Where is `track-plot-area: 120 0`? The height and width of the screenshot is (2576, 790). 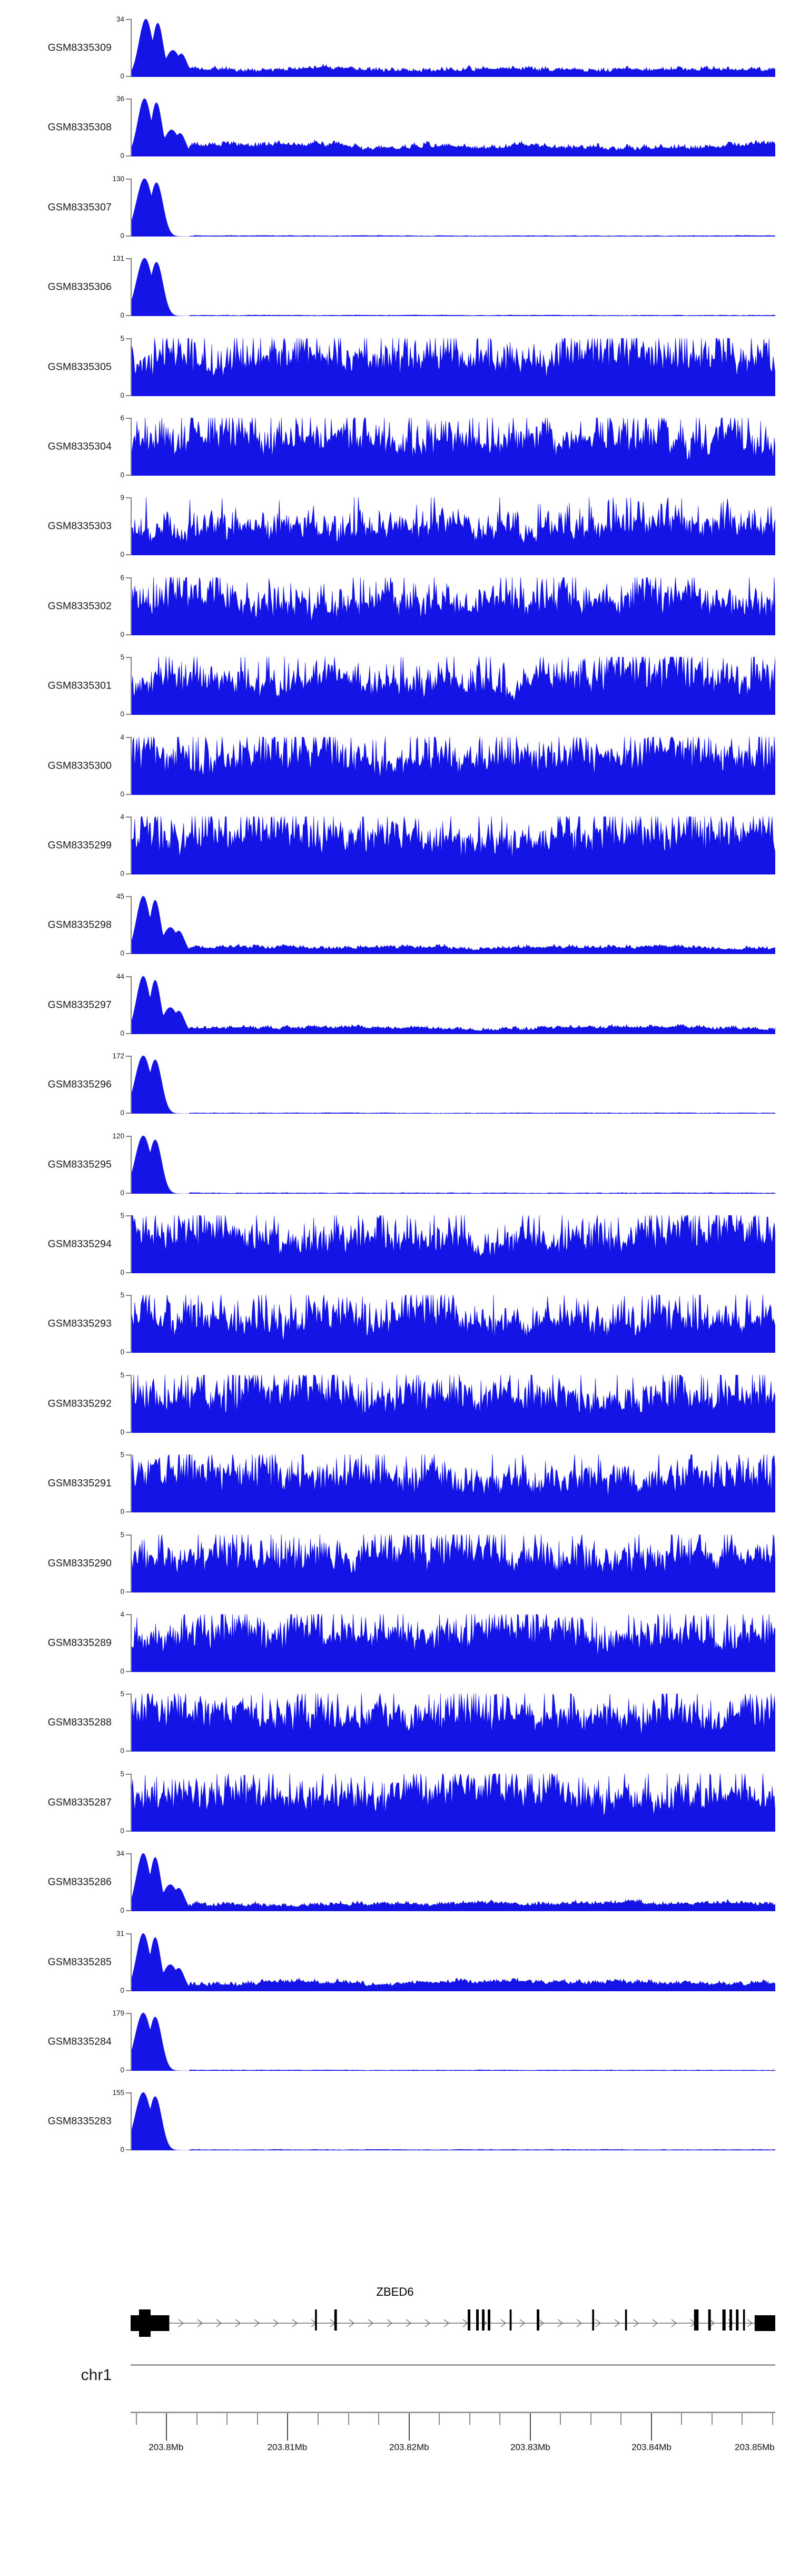 track-plot-area: 120 0 is located at coordinates (443, 1165).